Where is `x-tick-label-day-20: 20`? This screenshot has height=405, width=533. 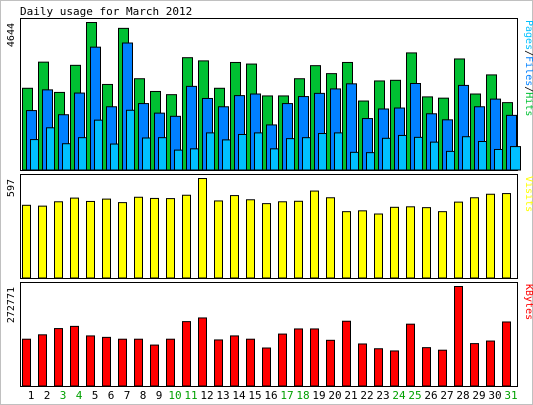 x-tick-label-day-20: 20 is located at coordinates (334, 395).